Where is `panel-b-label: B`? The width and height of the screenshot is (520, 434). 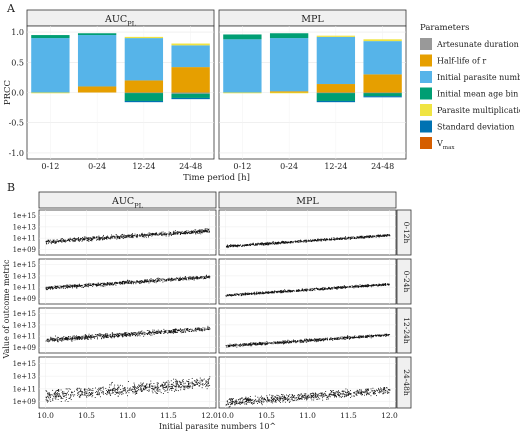
panel-b-label: B is located at coordinates (11, 187).